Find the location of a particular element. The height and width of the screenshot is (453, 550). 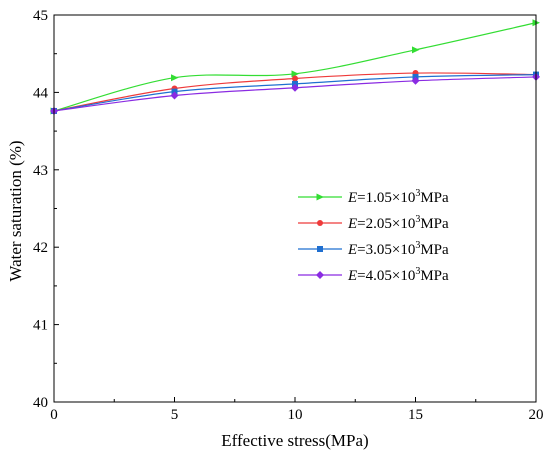

y-tick-label: 40 is located at coordinates (40, 403).